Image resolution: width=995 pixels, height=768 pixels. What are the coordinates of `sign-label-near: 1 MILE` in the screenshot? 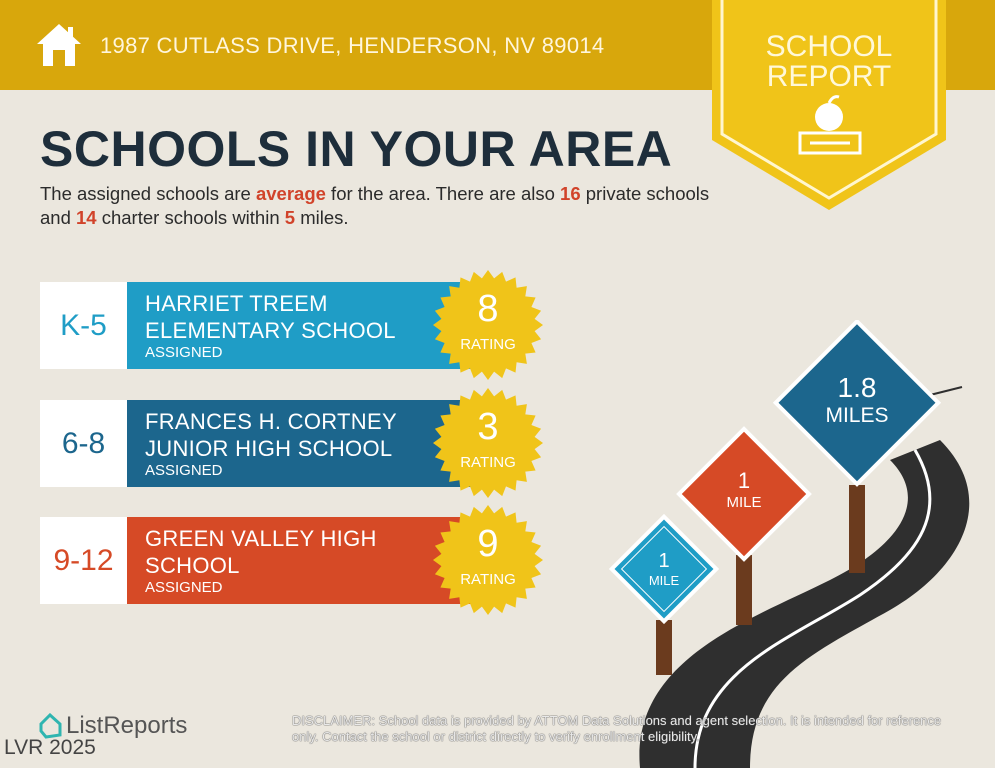 It's located at (664, 569).